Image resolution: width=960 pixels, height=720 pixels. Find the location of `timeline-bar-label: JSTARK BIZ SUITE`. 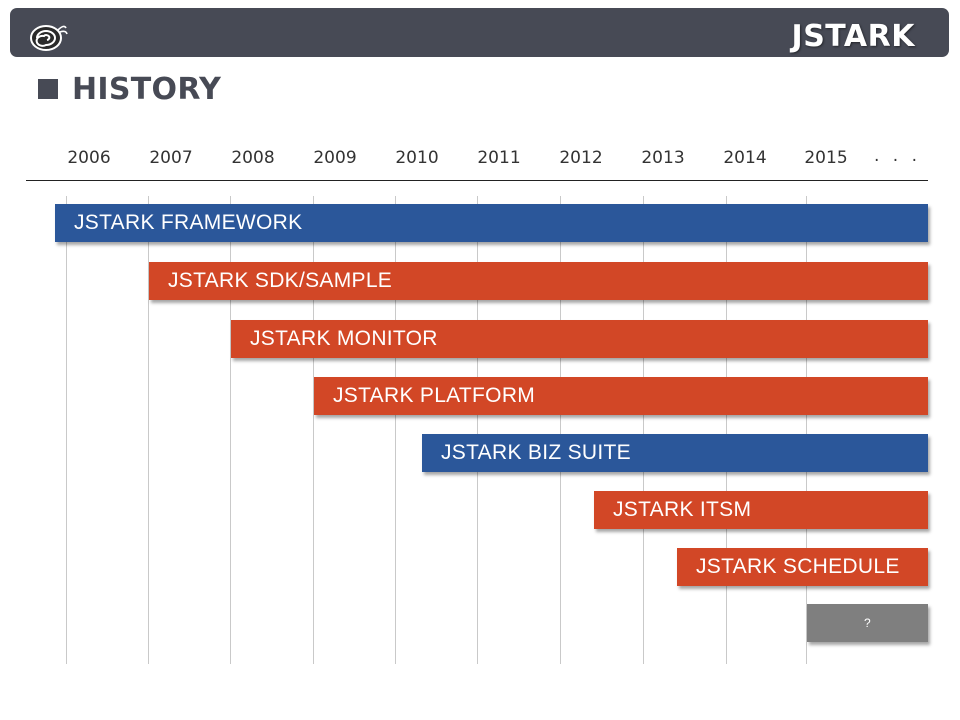

timeline-bar-label: JSTARK BIZ SUITE is located at coordinates (536, 452).